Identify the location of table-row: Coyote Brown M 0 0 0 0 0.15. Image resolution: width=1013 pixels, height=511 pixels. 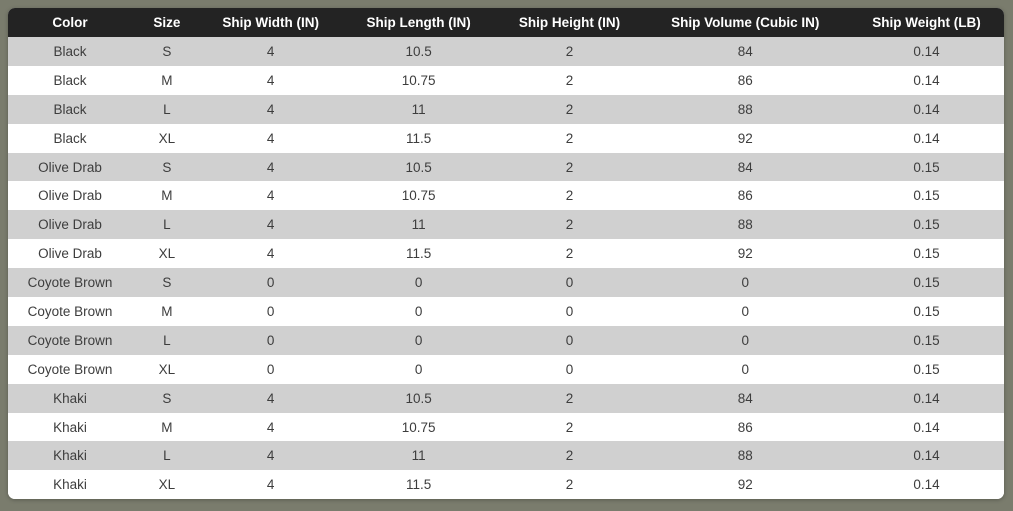
(506, 311).